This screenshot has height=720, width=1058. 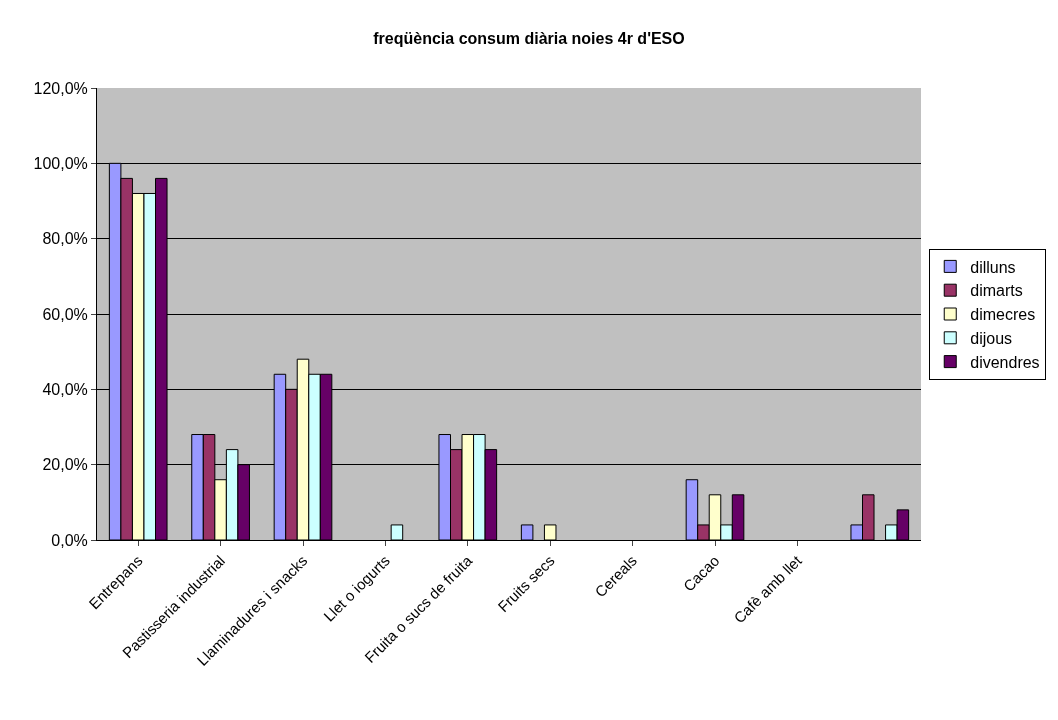 I want to click on legend-label: dilluns, so click(x=993, y=267).